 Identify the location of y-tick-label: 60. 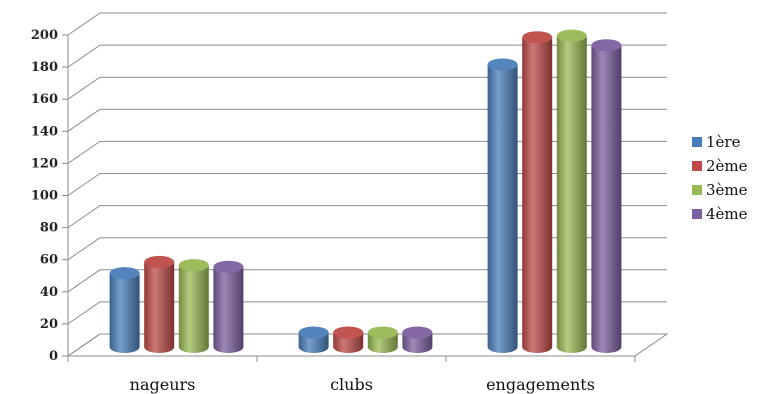
(49, 260).